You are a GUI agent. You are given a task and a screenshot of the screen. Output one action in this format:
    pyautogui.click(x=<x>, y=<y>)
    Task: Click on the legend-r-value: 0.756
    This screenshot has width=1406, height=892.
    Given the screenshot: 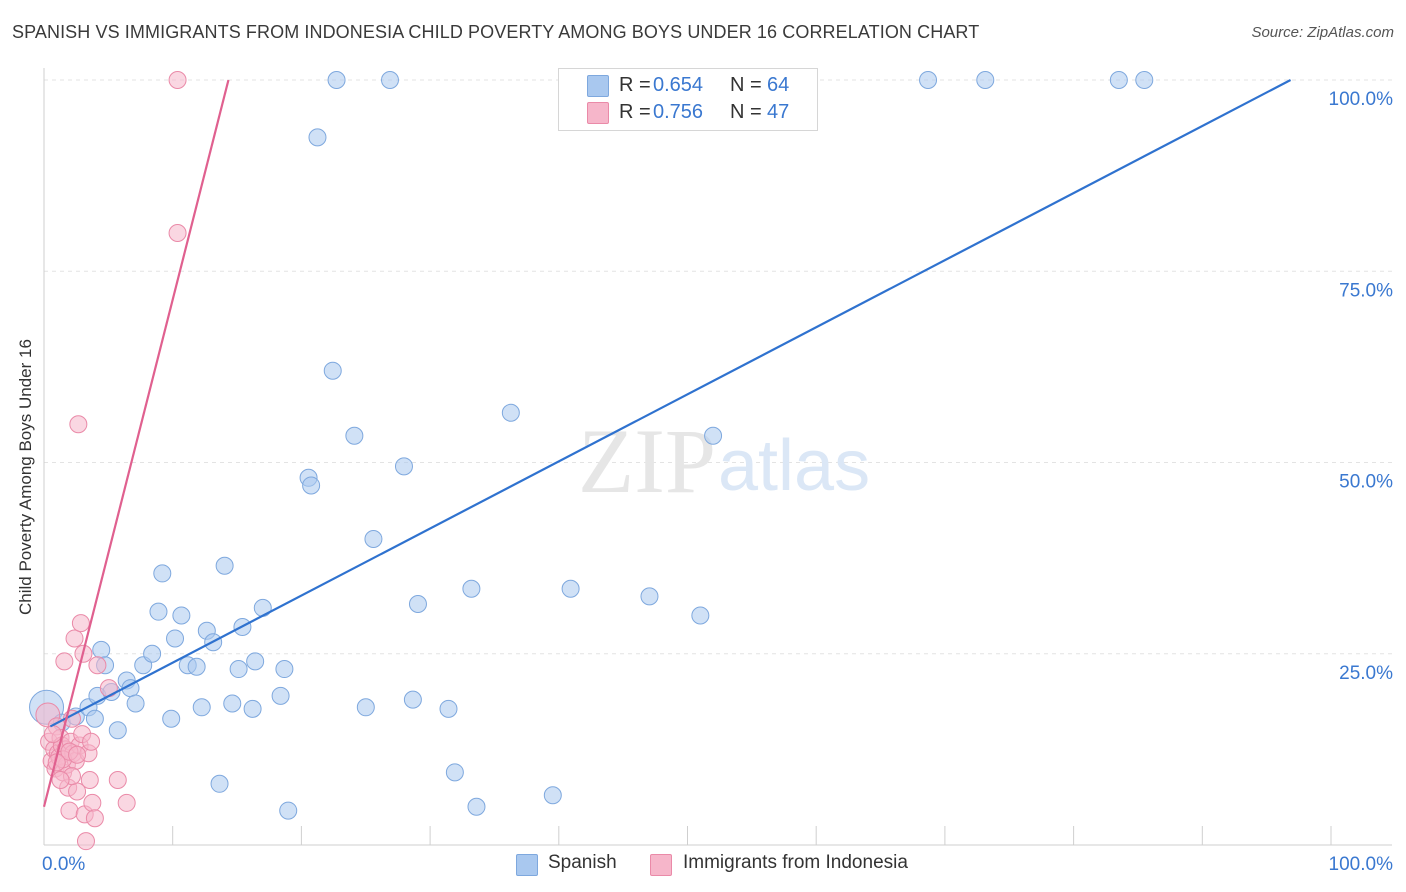 What is the action you would take?
    pyautogui.click(x=678, y=112)
    